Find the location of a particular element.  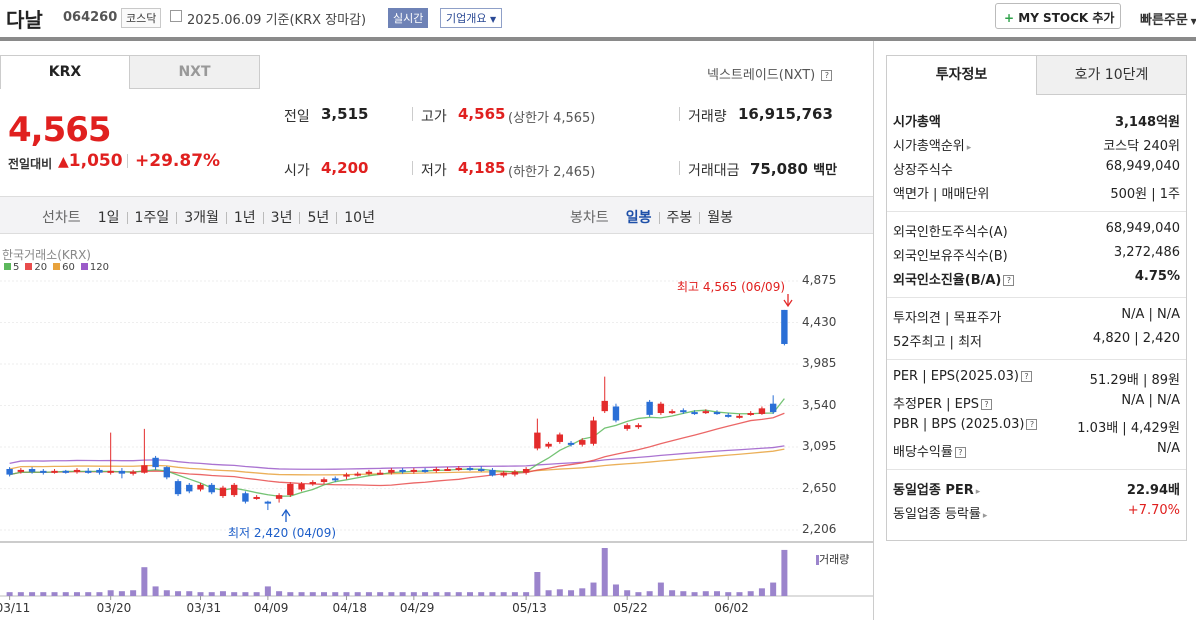

tab-krx: KRX is located at coordinates (65, 72).